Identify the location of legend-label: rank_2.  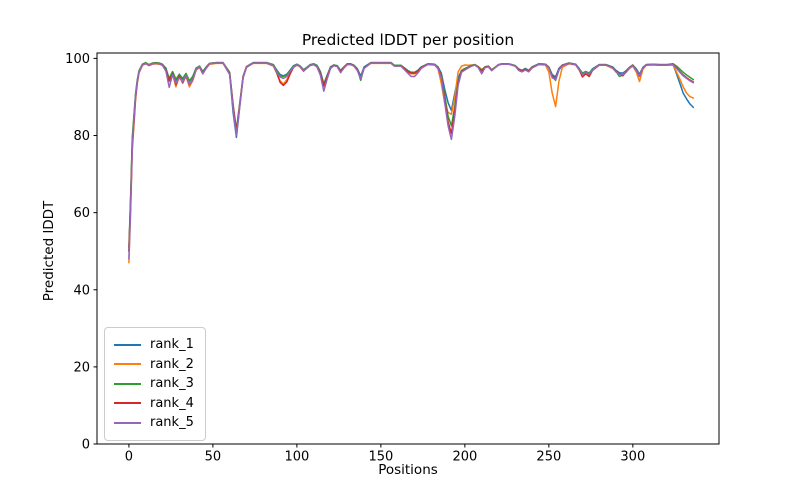
(172, 364).